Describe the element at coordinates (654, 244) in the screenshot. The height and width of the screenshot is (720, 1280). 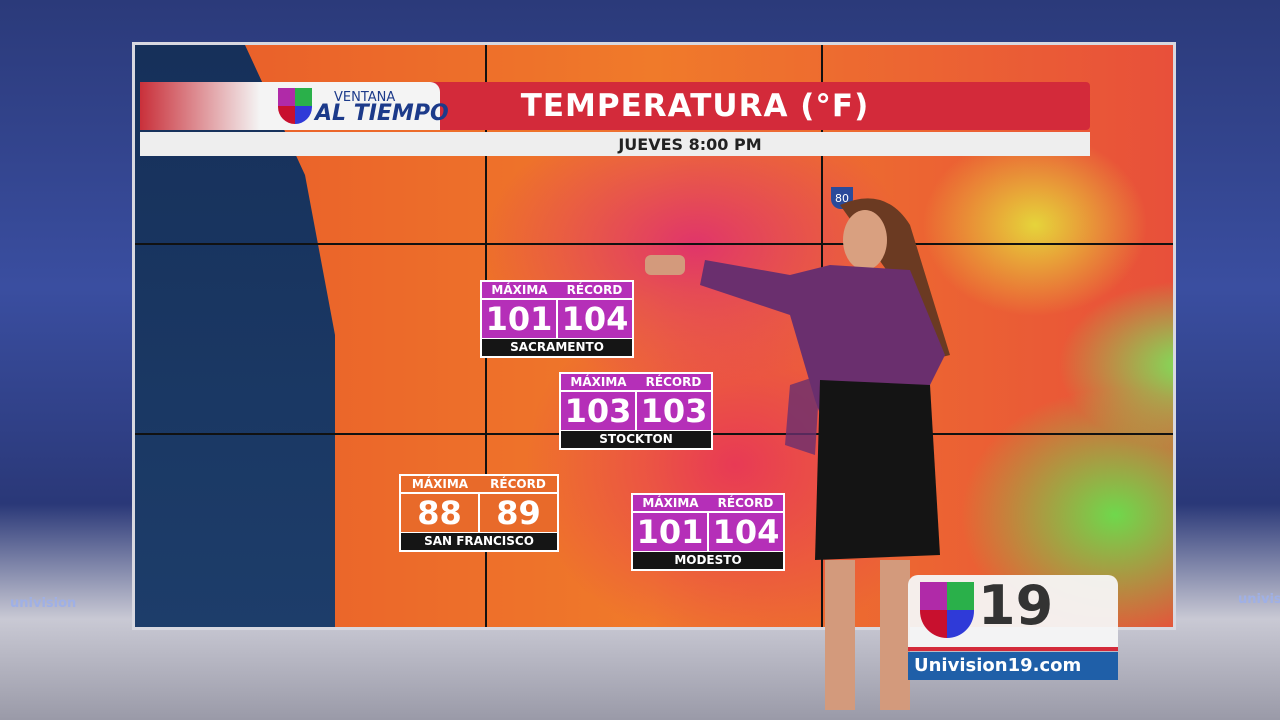
I see `map-grid-line` at that location.